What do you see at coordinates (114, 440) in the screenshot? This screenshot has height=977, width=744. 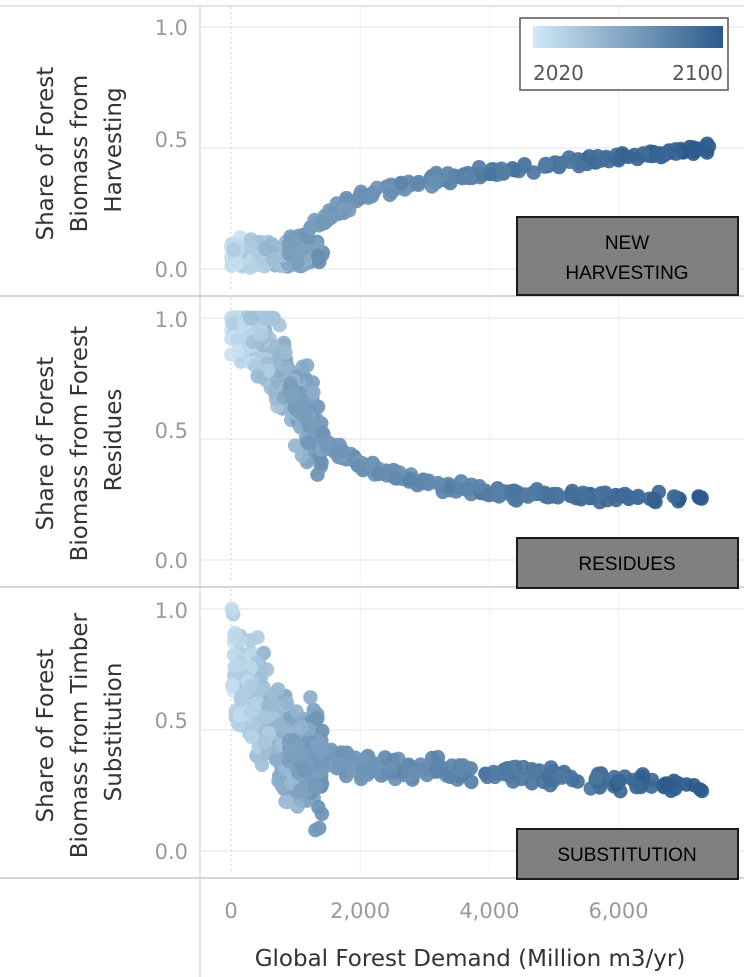 I see `ylabel-line: Residues` at bounding box center [114, 440].